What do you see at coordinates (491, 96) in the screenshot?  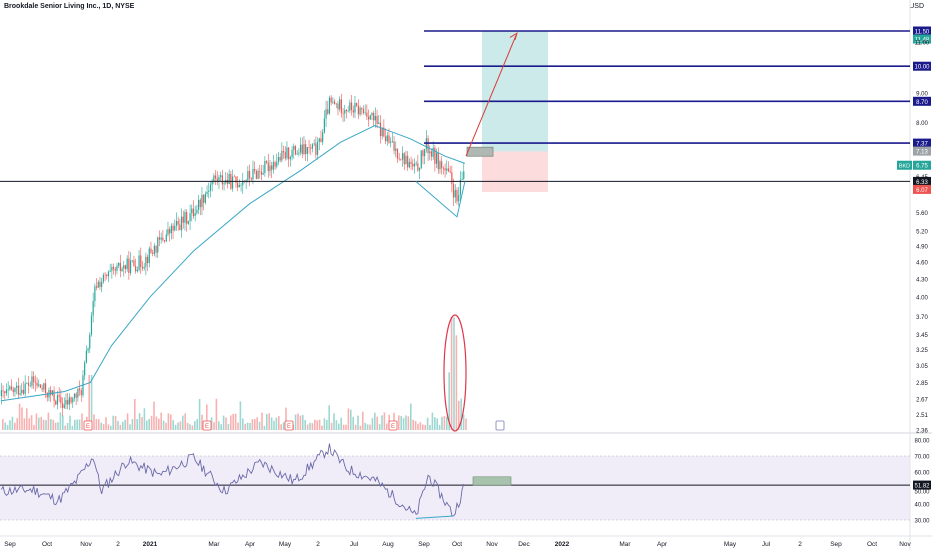 I see `projection-arrow` at bounding box center [491, 96].